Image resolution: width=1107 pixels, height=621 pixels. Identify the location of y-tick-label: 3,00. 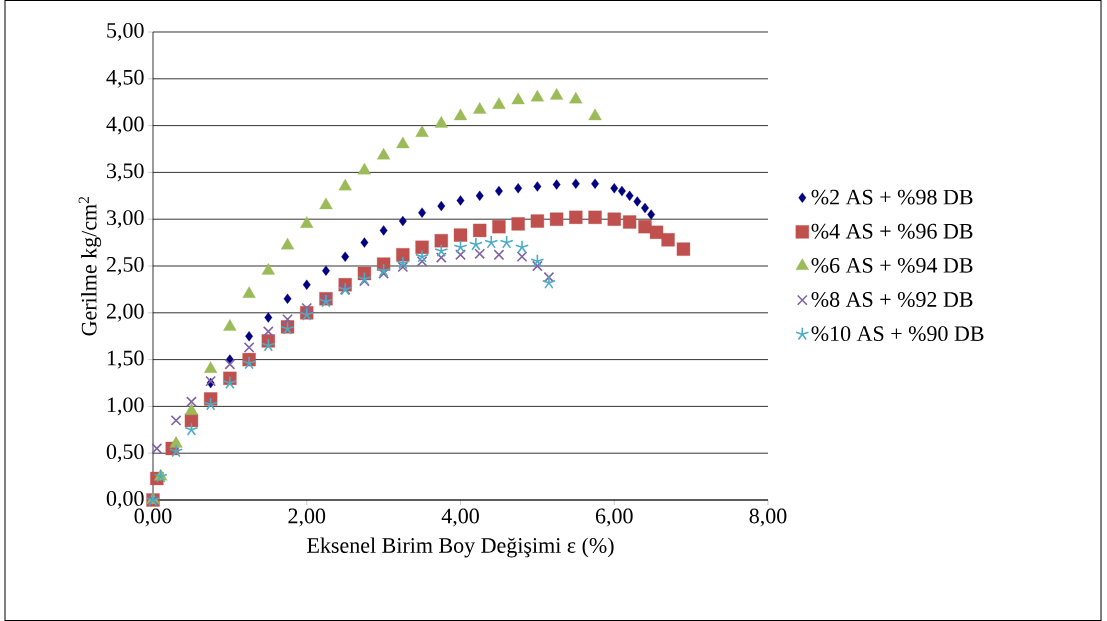
(125, 219).